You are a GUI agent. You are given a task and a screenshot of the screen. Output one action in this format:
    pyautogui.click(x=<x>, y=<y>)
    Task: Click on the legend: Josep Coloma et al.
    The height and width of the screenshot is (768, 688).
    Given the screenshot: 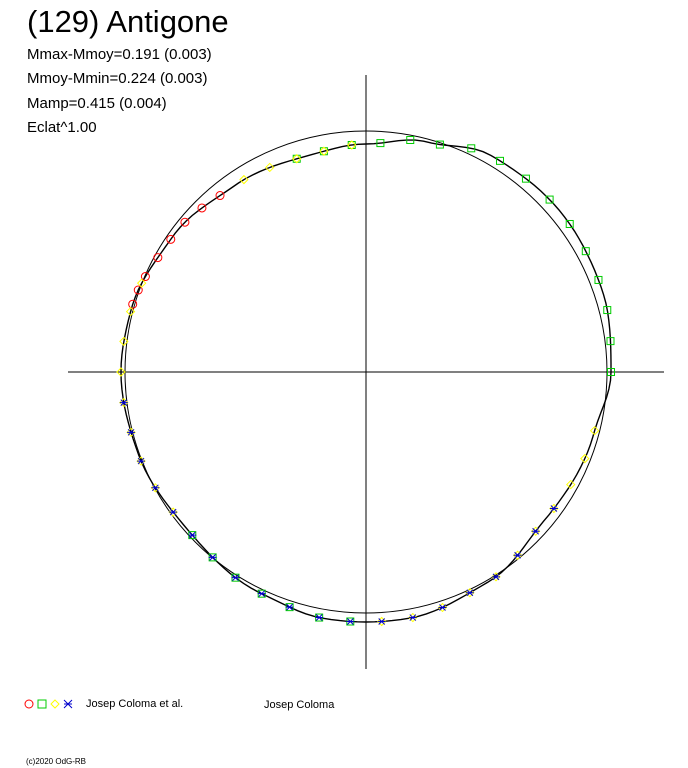 What is the action you would take?
    pyautogui.click(x=103, y=704)
    